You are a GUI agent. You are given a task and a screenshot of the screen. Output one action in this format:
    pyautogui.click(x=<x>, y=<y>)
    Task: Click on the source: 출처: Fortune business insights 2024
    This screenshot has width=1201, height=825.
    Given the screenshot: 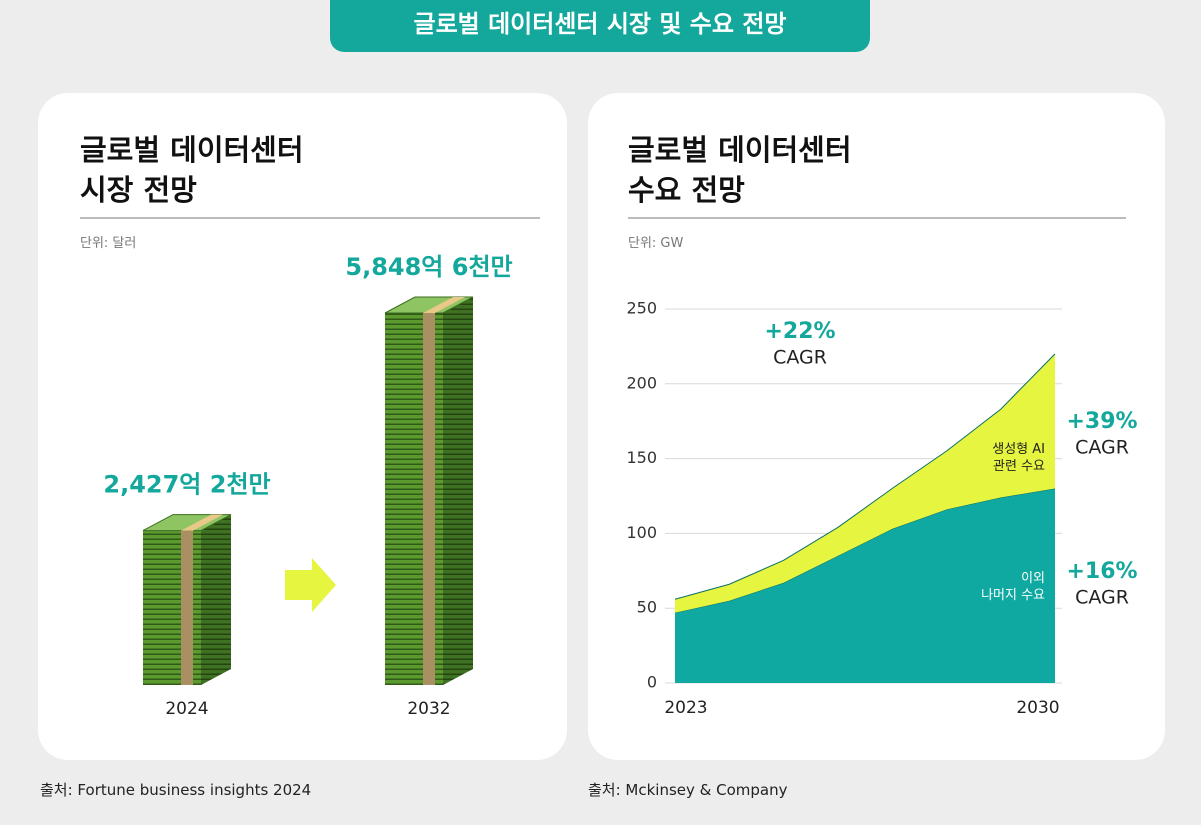 What is the action you would take?
    pyautogui.click(x=176, y=790)
    